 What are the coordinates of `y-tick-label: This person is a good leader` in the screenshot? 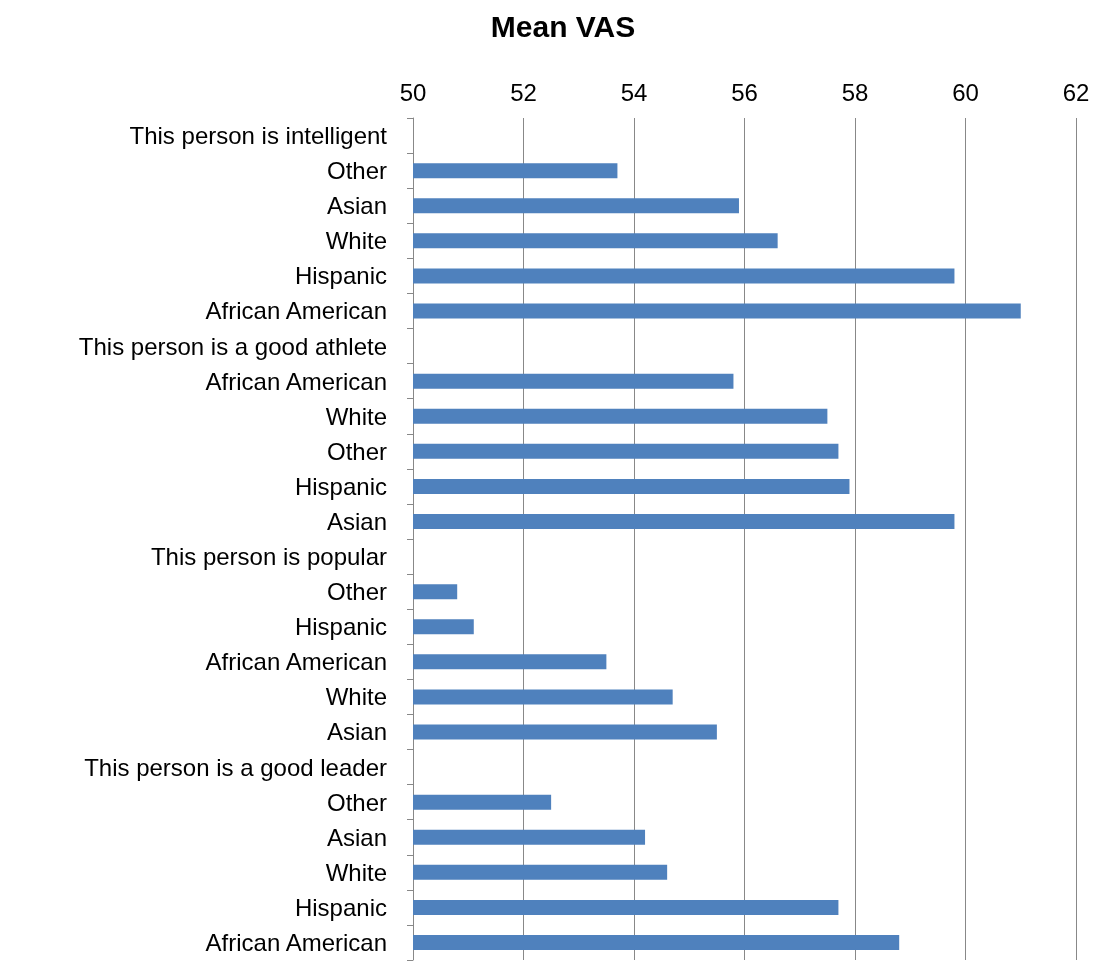 It's located at (235, 767).